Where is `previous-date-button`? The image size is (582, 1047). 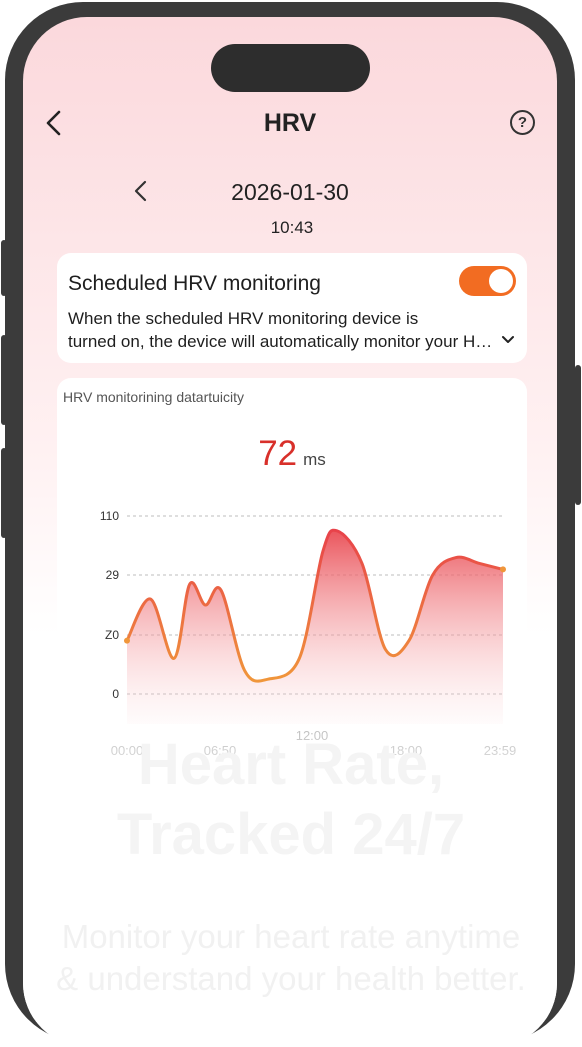
previous-date-button is located at coordinates (141, 191).